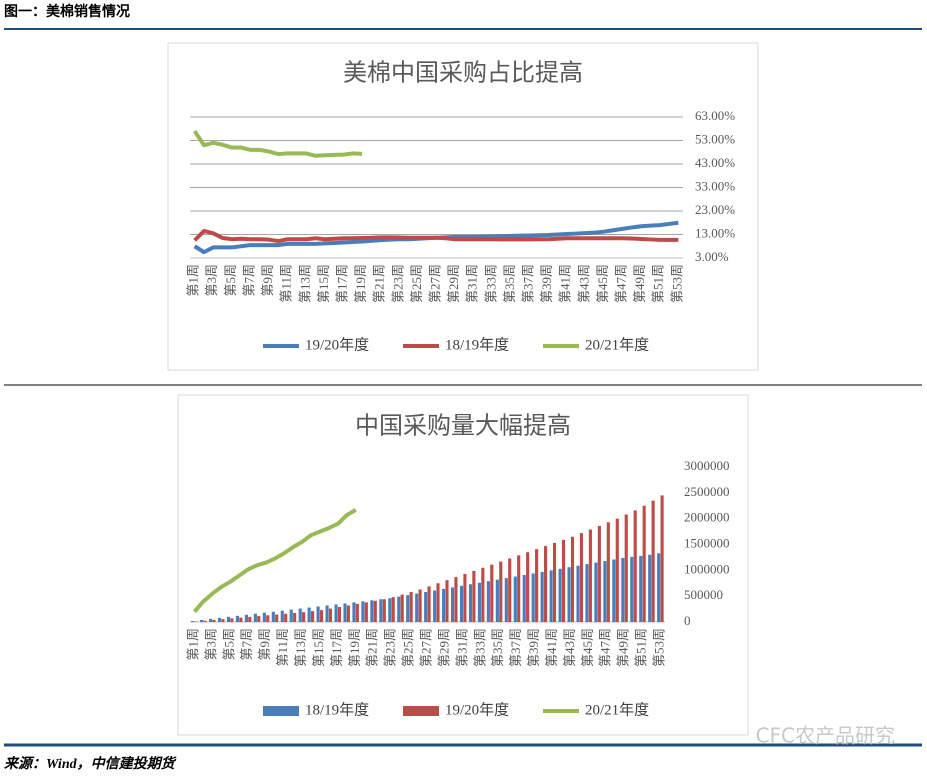  Describe the element at coordinates (248, 280) in the screenshot. I see `x-tick-label: 第7周` at that location.